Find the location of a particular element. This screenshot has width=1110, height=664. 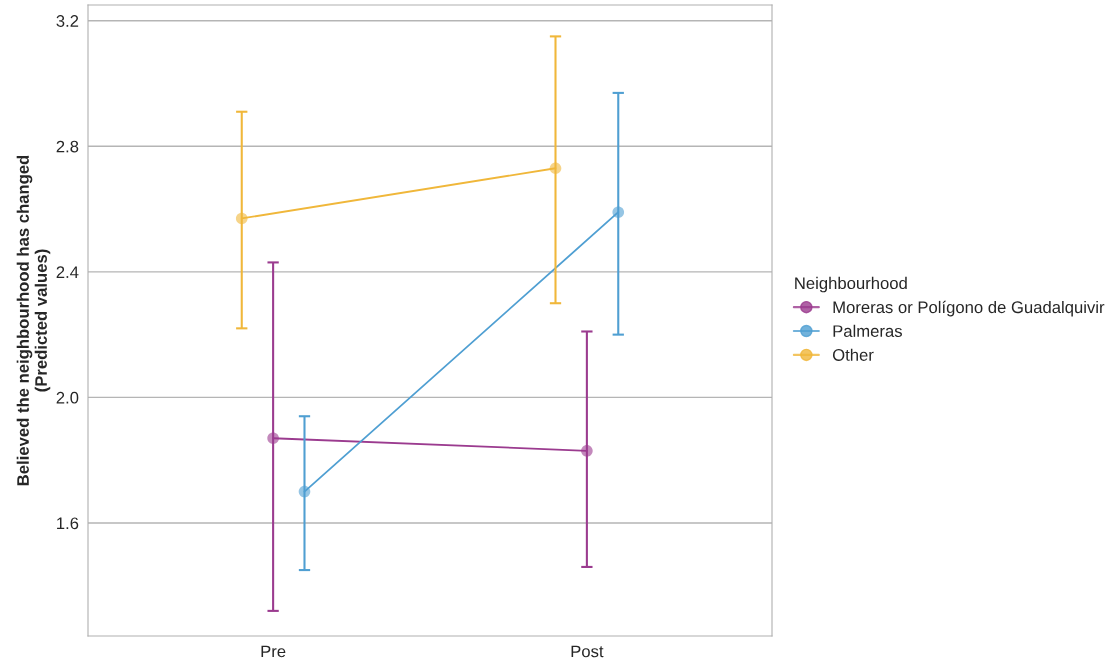

y-tick-label: 1.6 is located at coordinates (68, 523).